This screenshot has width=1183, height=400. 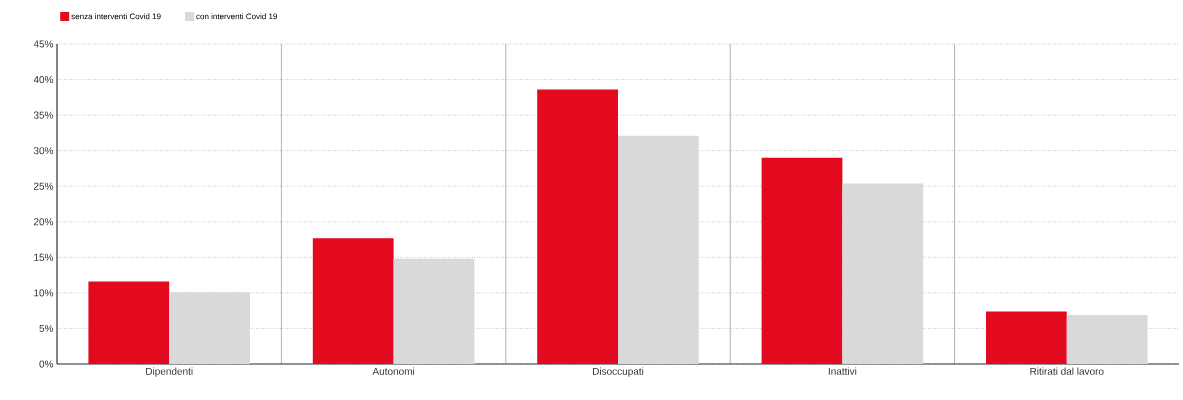 I want to click on y-tick-label: 5%, so click(x=46, y=328).